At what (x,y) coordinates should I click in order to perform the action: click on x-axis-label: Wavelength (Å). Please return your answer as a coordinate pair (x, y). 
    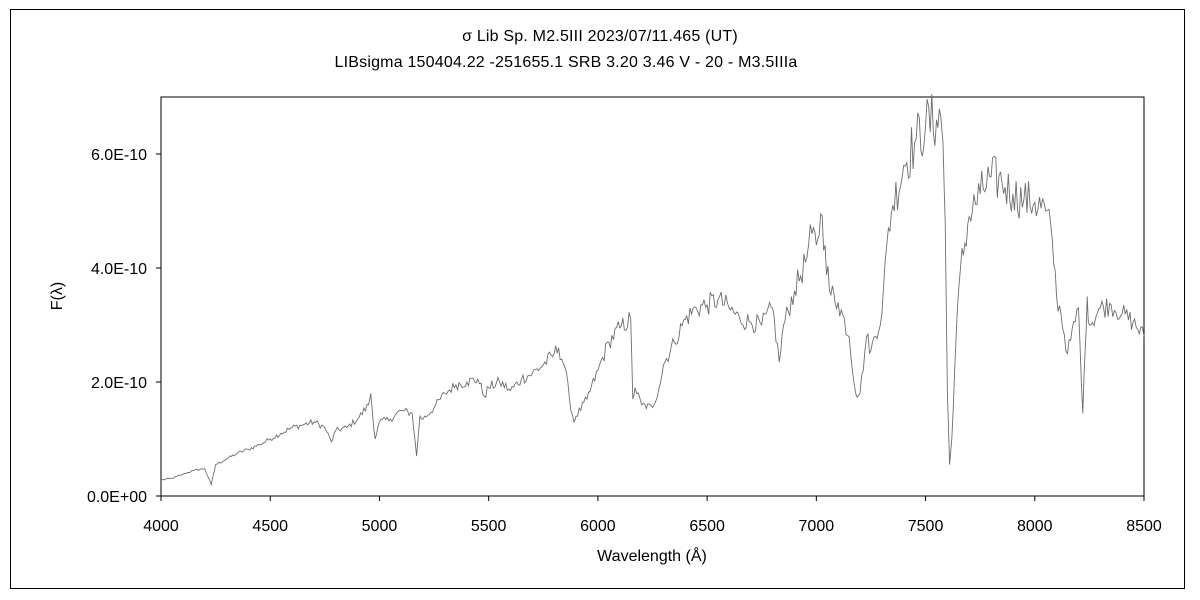
    Looking at the image, I should click on (652, 555).